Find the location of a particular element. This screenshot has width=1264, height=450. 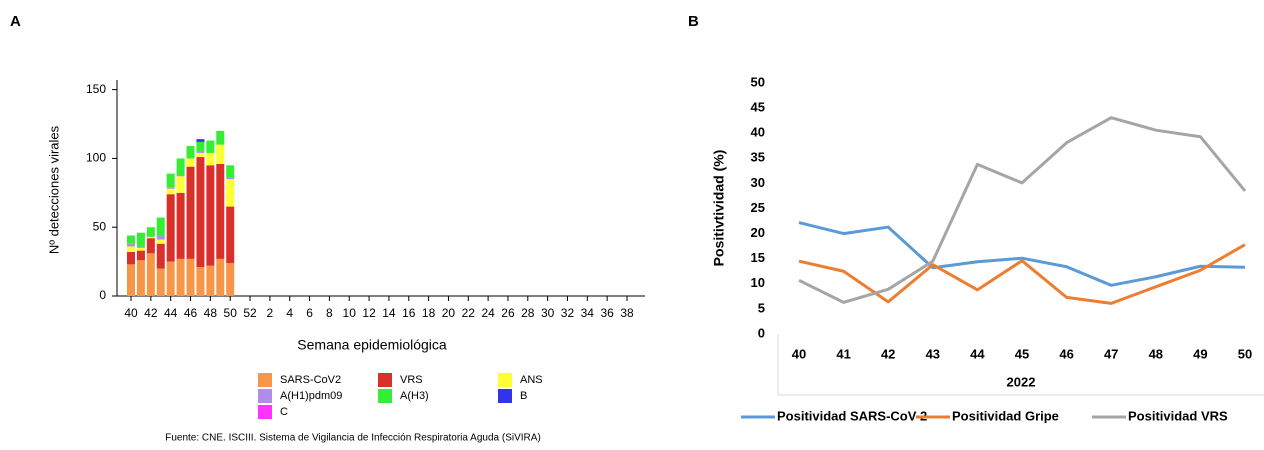

legend-label: Positividad SARS-CoV-2 is located at coordinates (852, 415).